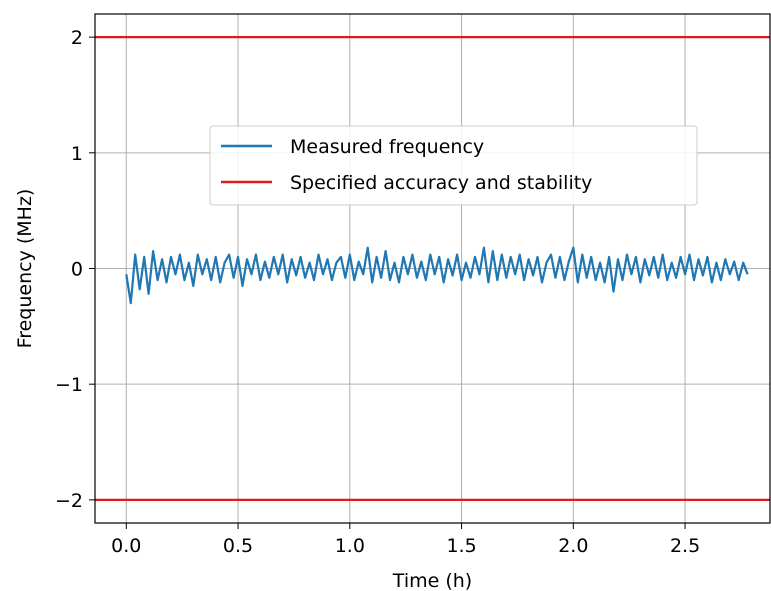 The width and height of the screenshot is (771, 591). What do you see at coordinates (69, 501) in the screenshot?
I see `y-tick-label-0: −2` at bounding box center [69, 501].